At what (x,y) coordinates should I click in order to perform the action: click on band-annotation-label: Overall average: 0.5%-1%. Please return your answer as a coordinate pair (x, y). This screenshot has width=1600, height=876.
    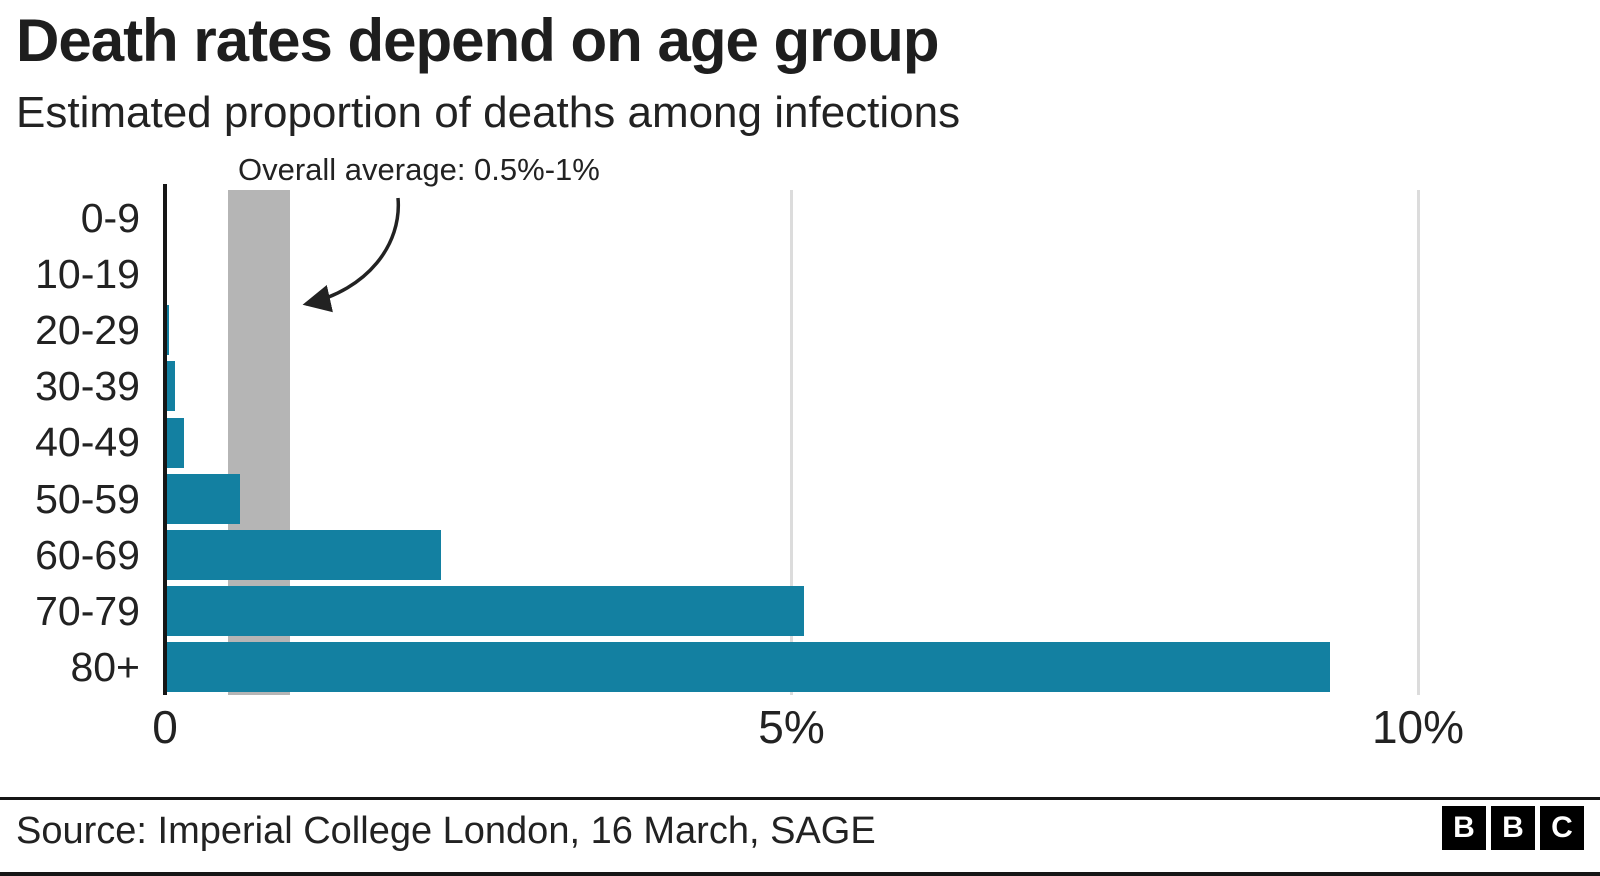
    Looking at the image, I should click on (419, 169).